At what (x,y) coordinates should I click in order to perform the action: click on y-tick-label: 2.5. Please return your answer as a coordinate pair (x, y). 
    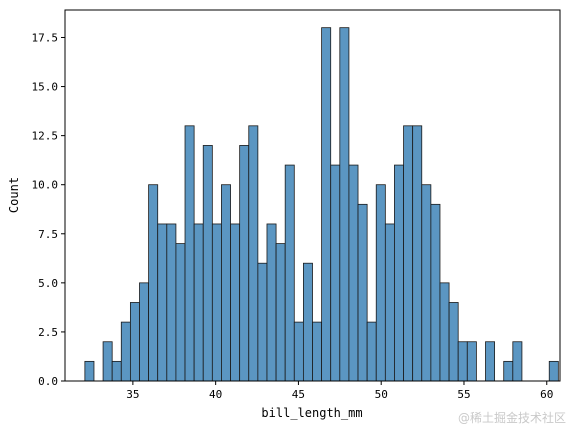
    Looking at the image, I should click on (48, 332).